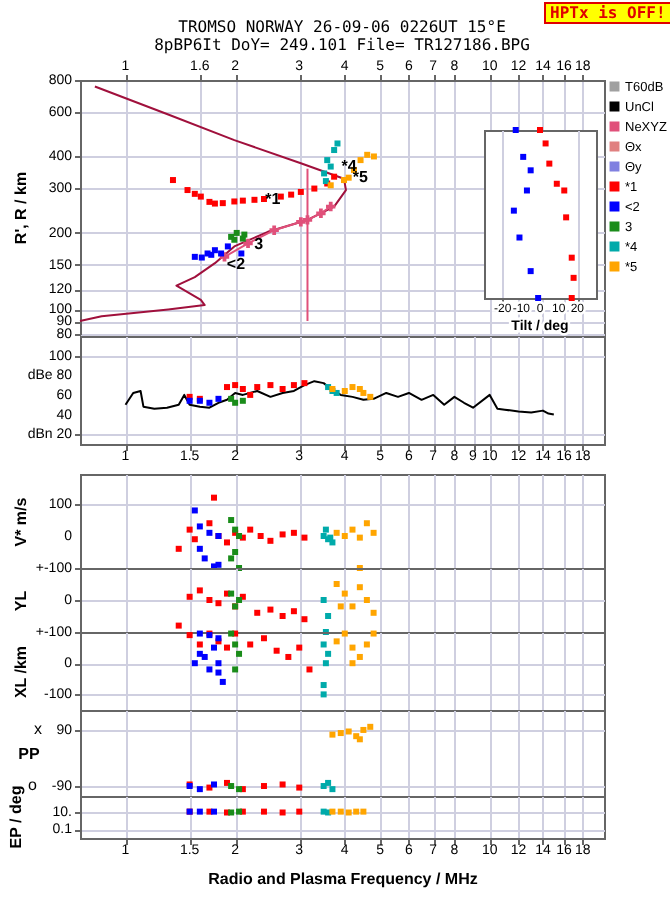 Image resolution: width=670 pixels, height=902 pixels. What do you see at coordinates (16, 817) in the screenshot?
I see `y-axis-title: EP / deg` at bounding box center [16, 817].